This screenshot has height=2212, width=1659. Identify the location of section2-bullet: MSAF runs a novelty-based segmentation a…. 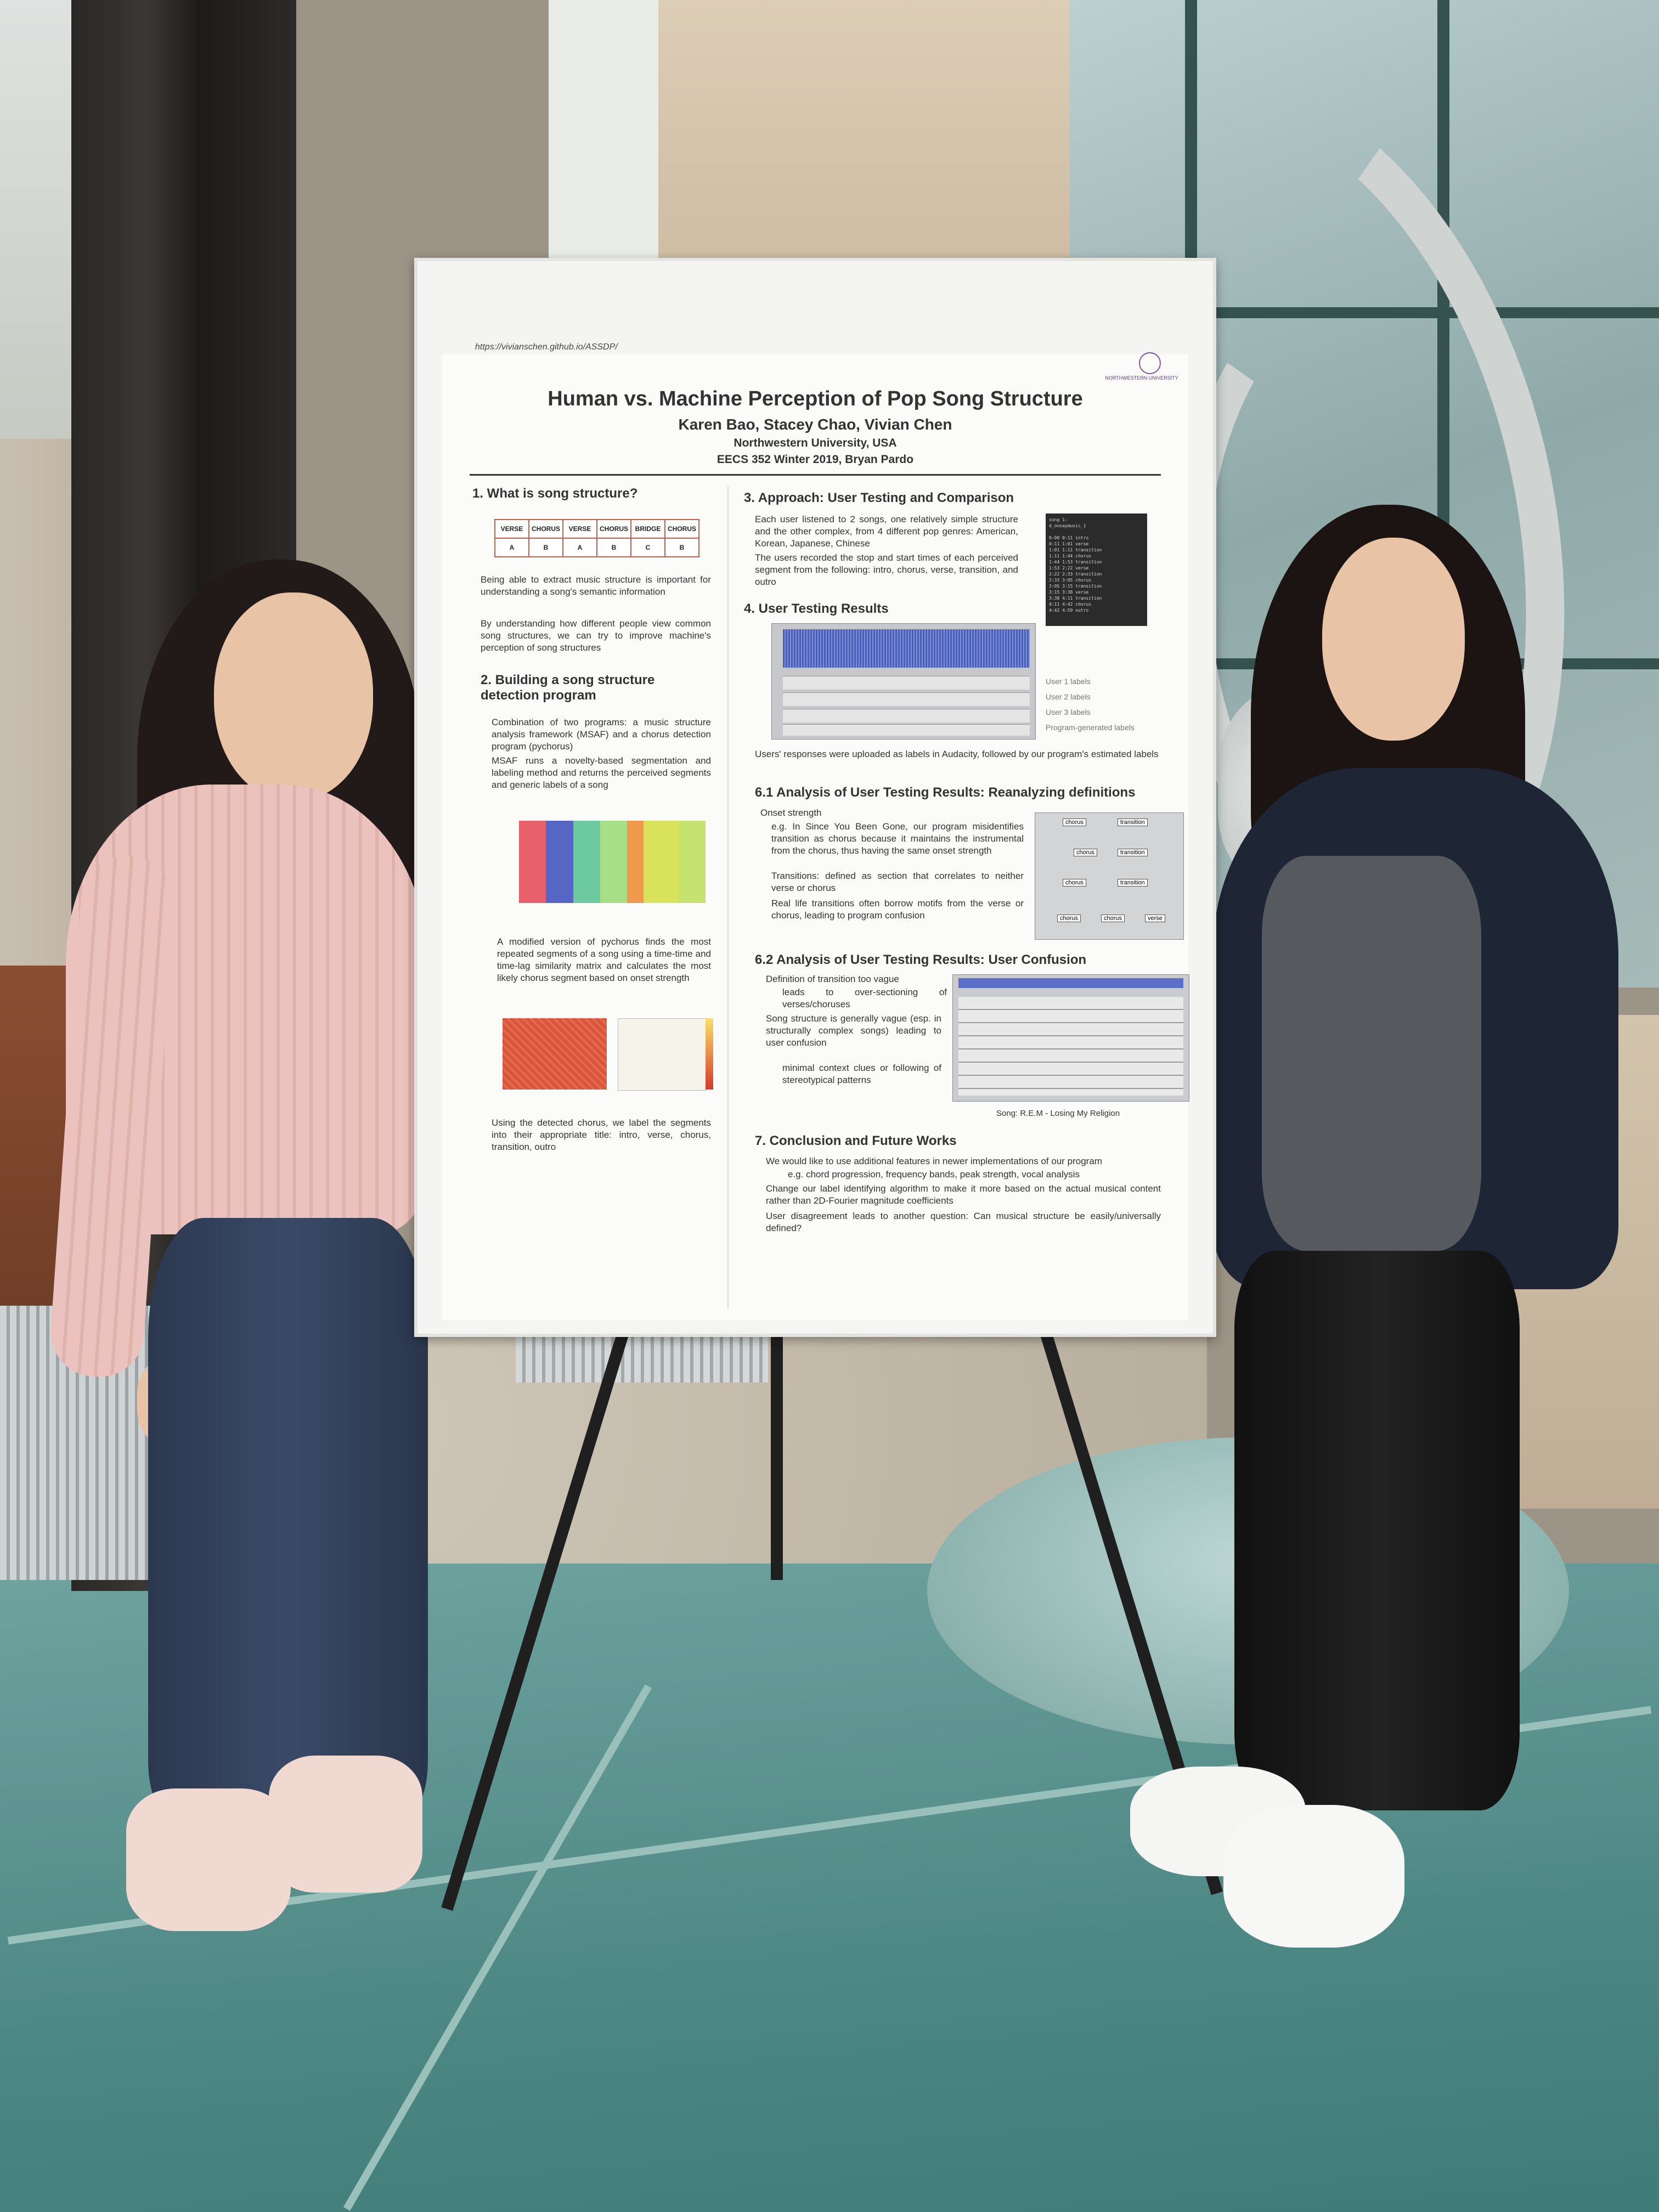
(601, 773).